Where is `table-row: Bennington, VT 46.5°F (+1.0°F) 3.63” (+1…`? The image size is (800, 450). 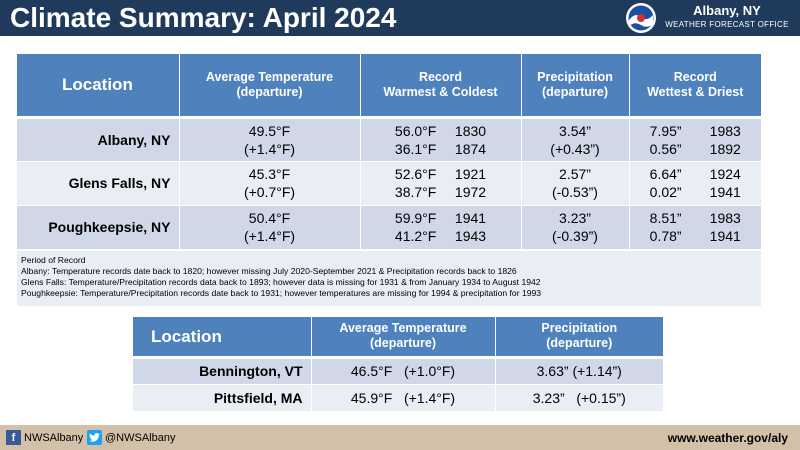
table-row: Bennington, VT 46.5°F (+1.0°F) 3.63” (+1… is located at coordinates (398, 371).